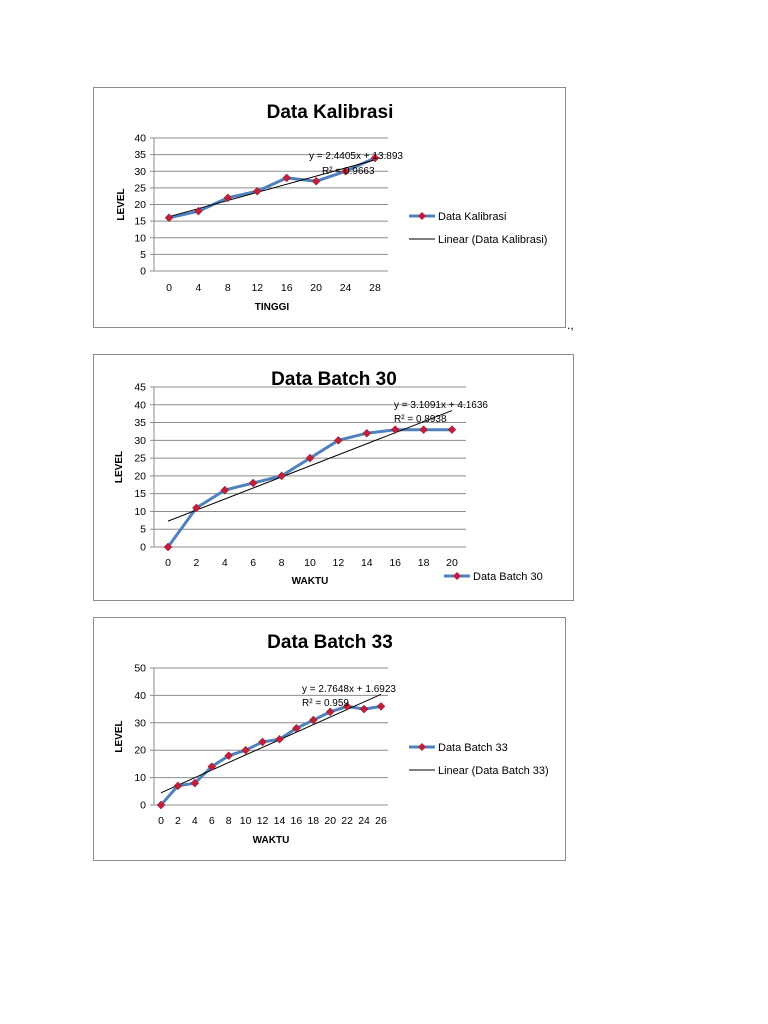  I want to click on trendline-equation: y = 2.4405x + 13.893, so click(356, 156).